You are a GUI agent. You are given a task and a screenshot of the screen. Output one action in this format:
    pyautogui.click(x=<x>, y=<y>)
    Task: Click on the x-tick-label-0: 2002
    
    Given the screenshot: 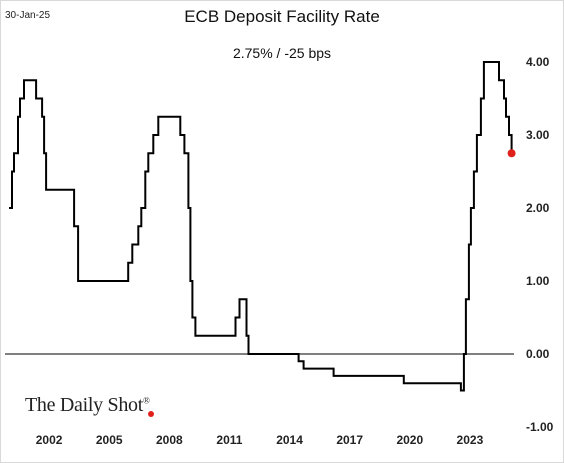 What is the action you would take?
    pyautogui.click(x=49, y=440)
    